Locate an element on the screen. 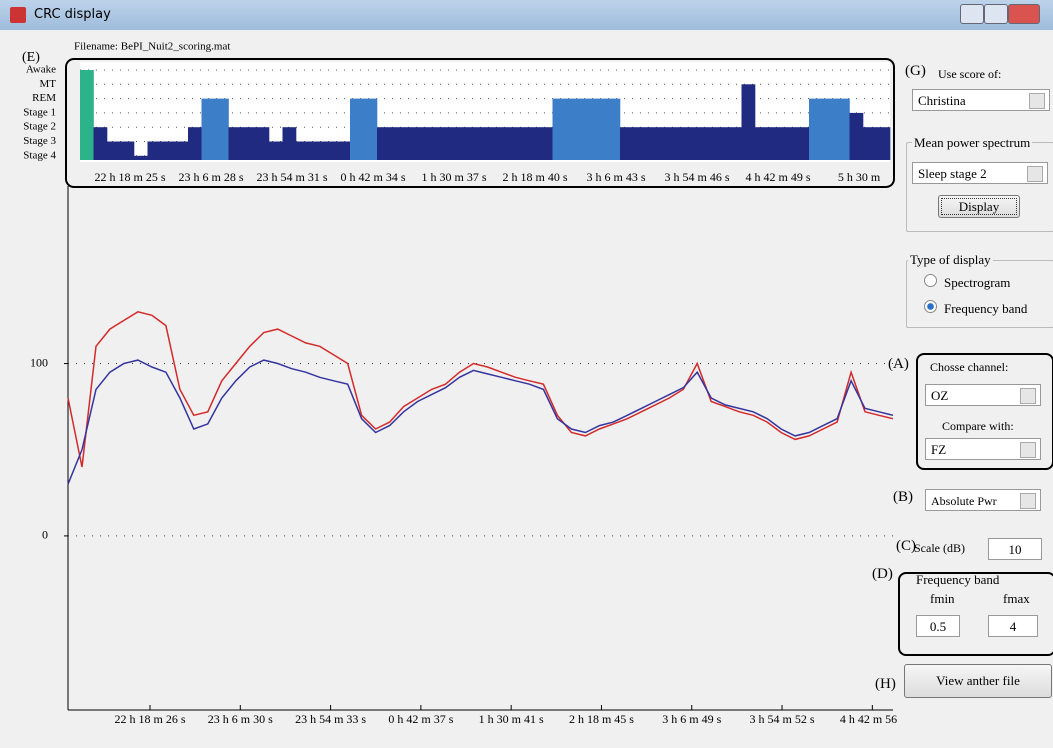  panel-label: (C) is located at coordinates (906, 546).